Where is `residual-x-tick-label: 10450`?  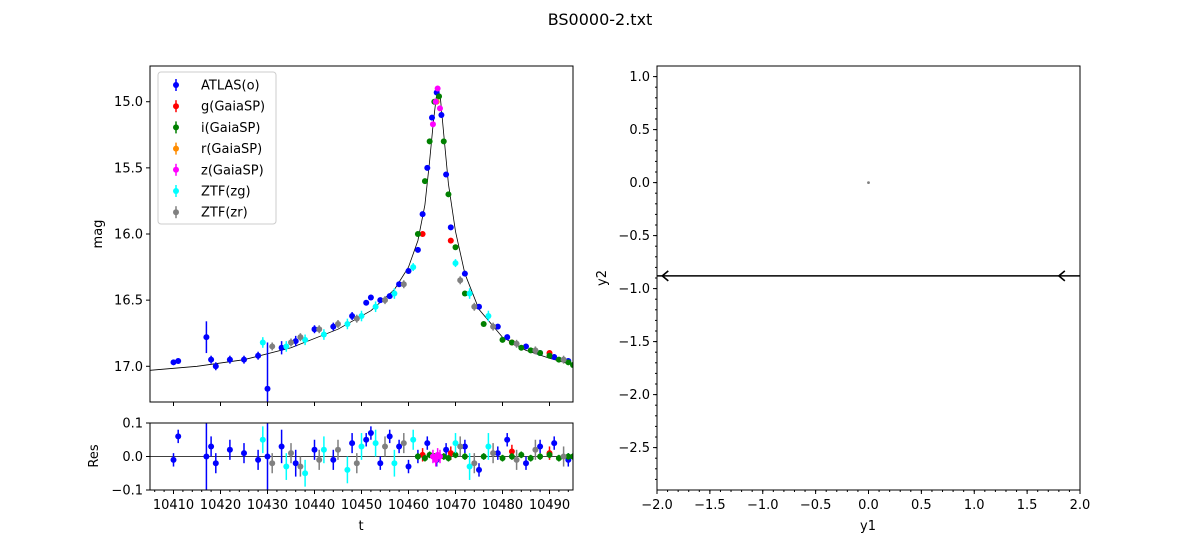
residual-x-tick-label: 10450 is located at coordinates (361, 505).